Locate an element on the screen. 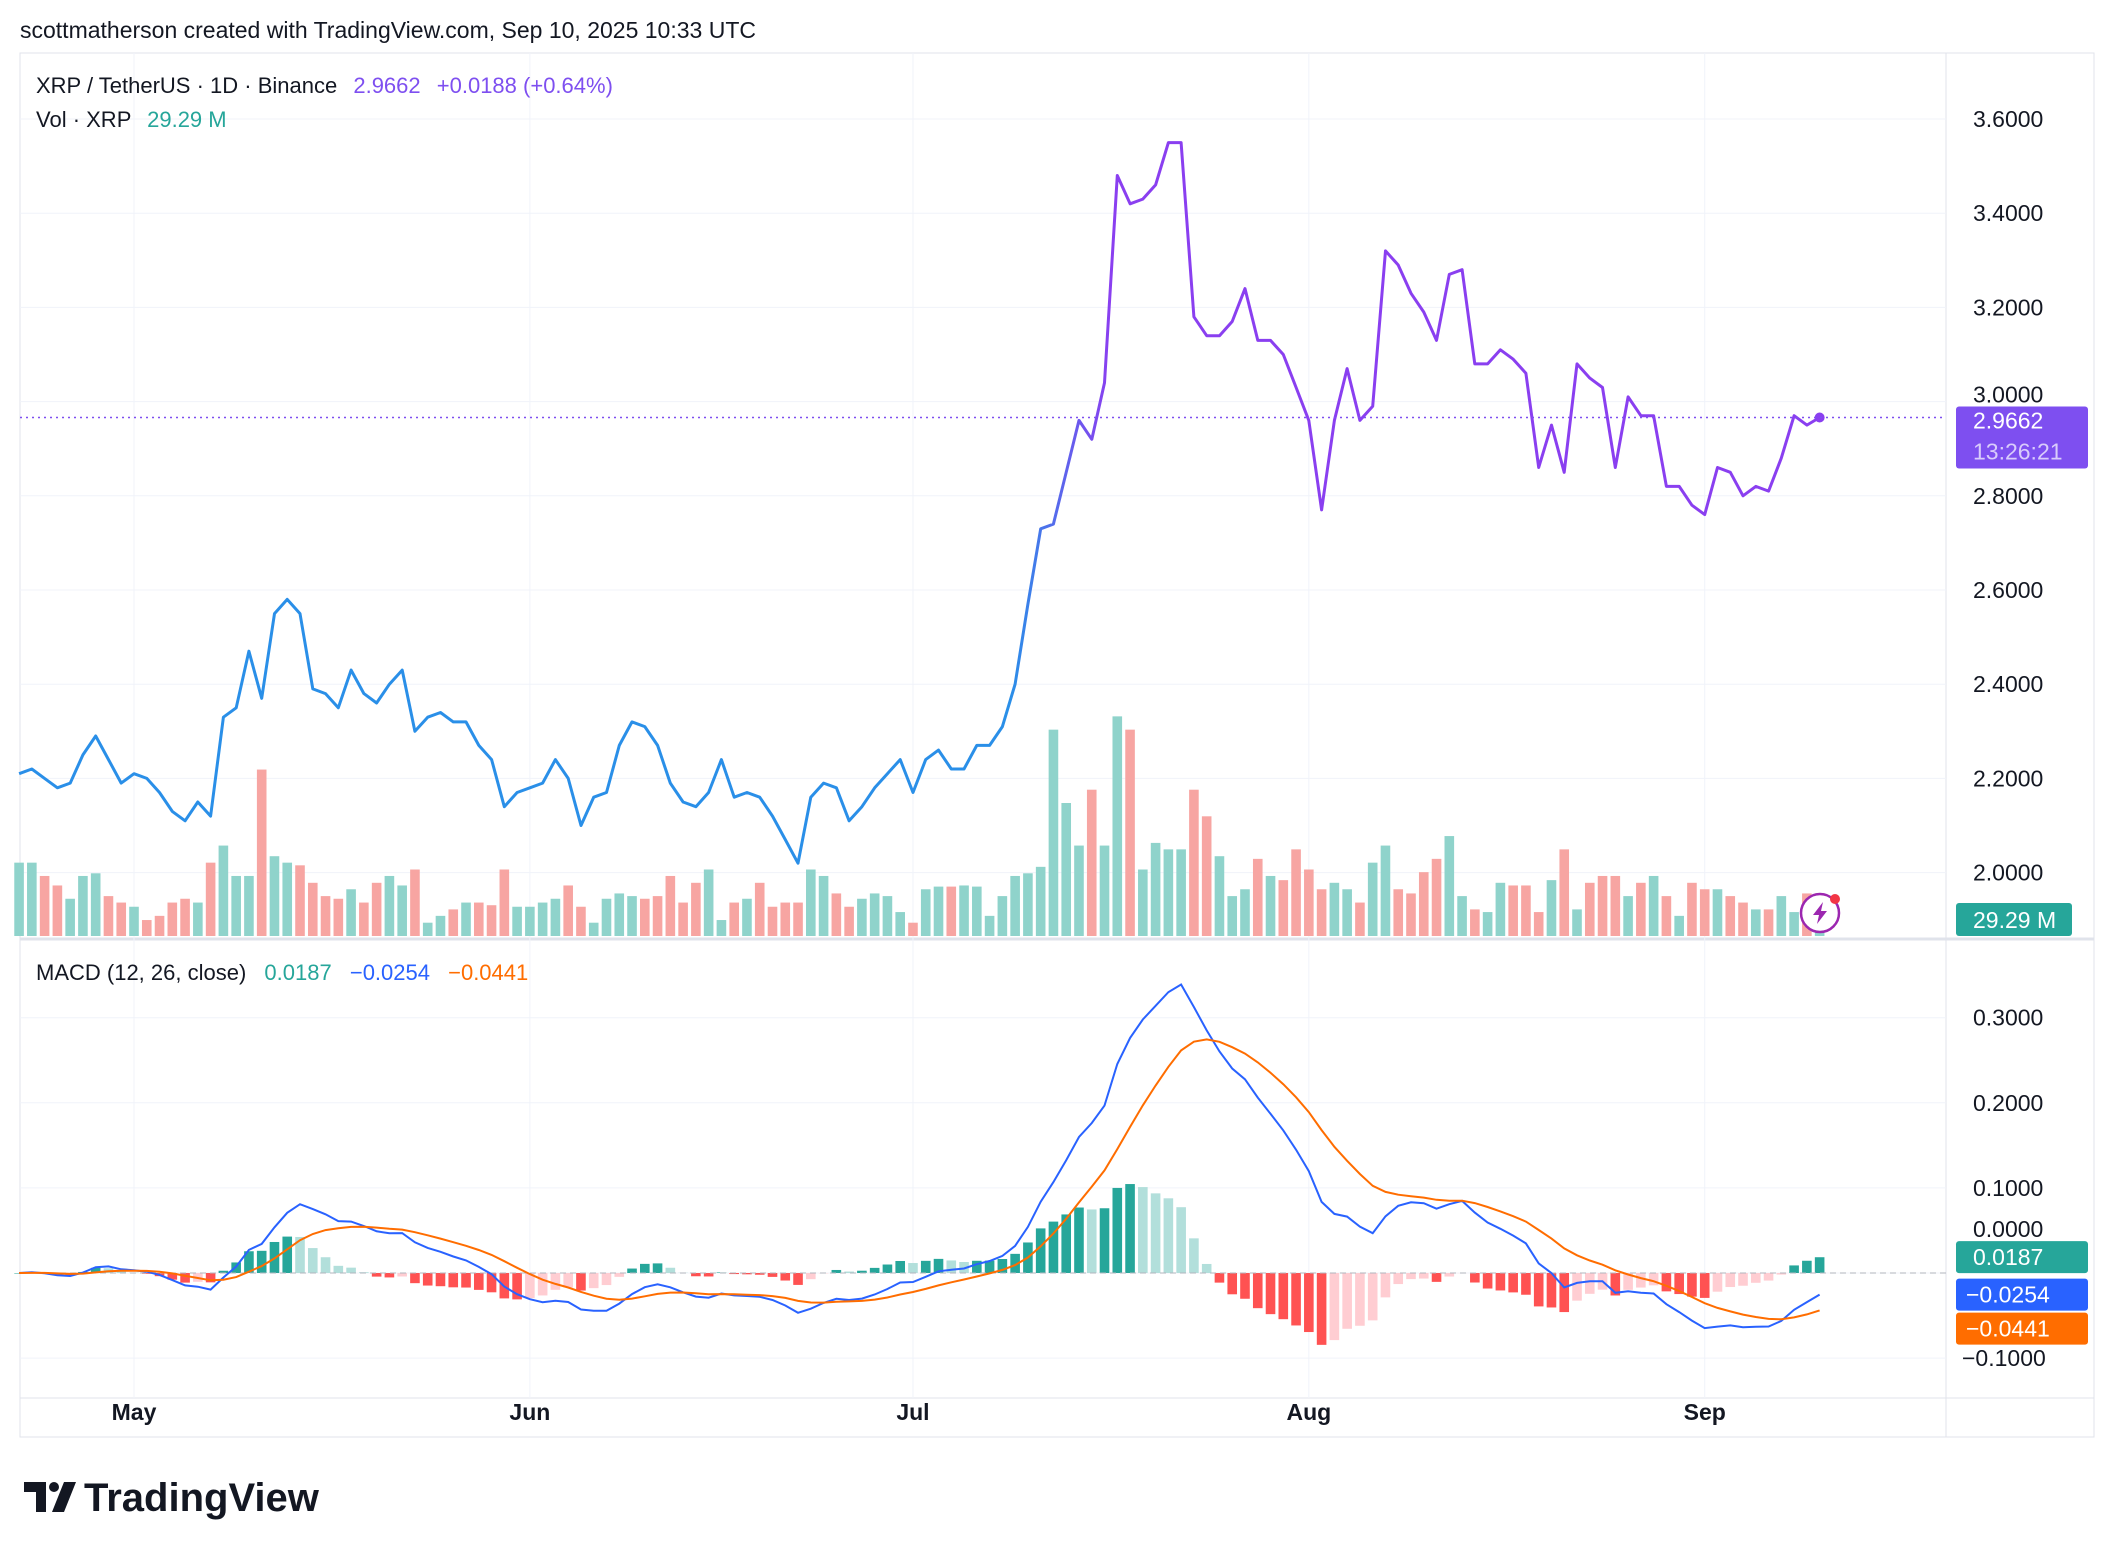 The image size is (2108, 1557). price-tick-label: 3.4000 is located at coordinates (2008, 213).